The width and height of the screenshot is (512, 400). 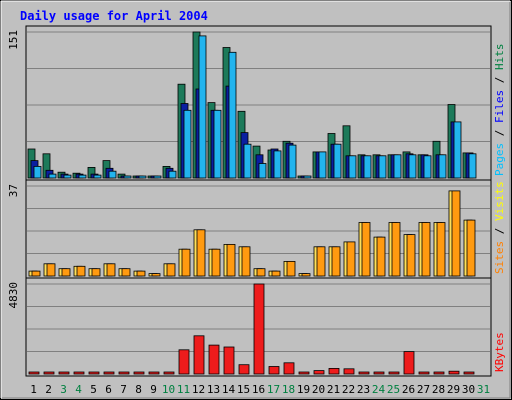 I want to click on day-label: 9, so click(x=153, y=389).